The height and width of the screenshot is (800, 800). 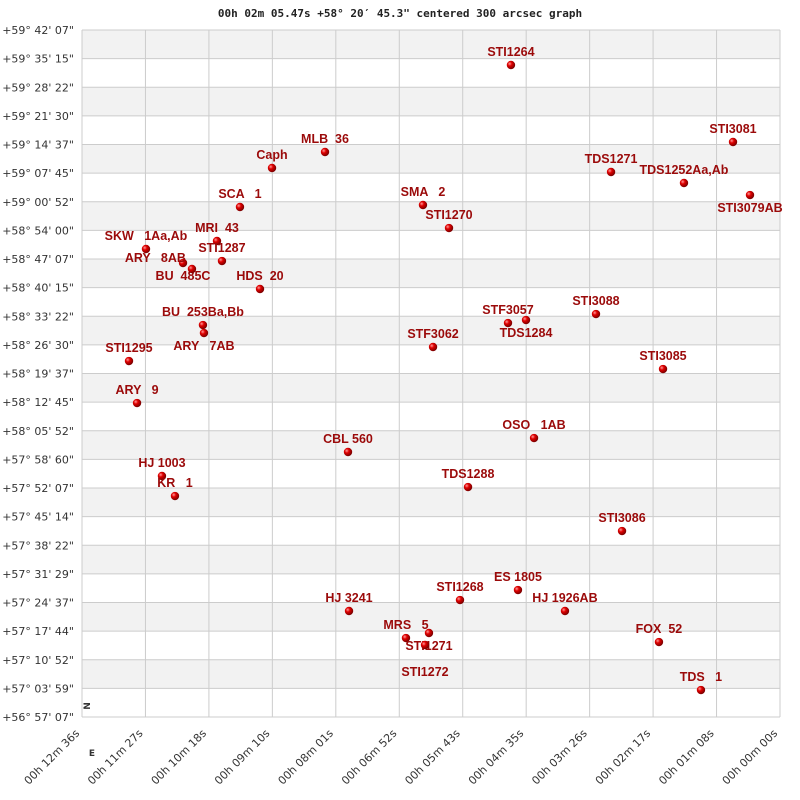 I want to click on star-label: STI3086, so click(x=621, y=518).